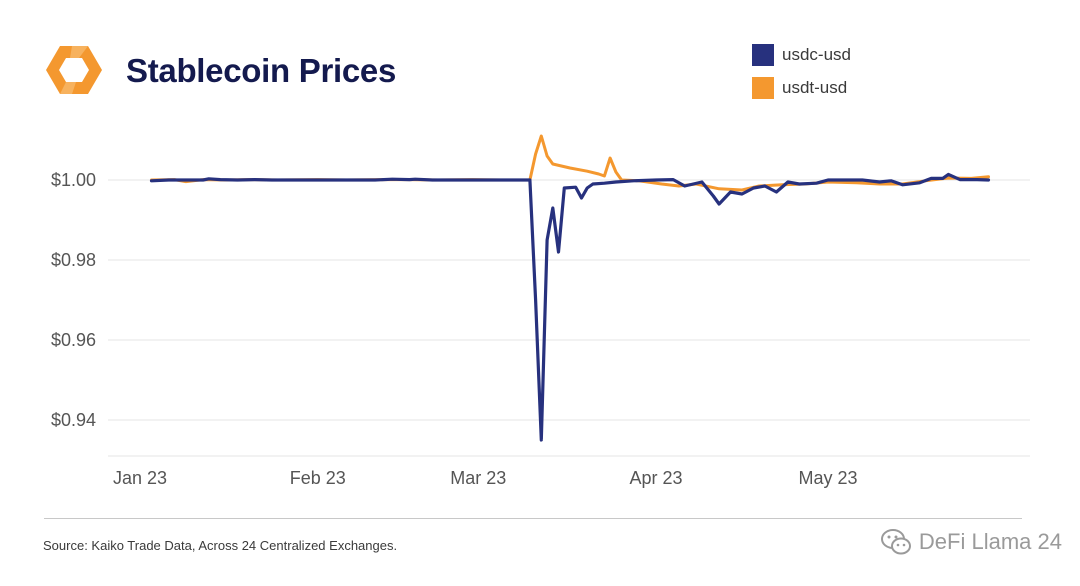 This screenshot has width=1080, height=586. What do you see at coordinates (73, 180) in the screenshot?
I see `y-tick-label: $1.00` at bounding box center [73, 180].